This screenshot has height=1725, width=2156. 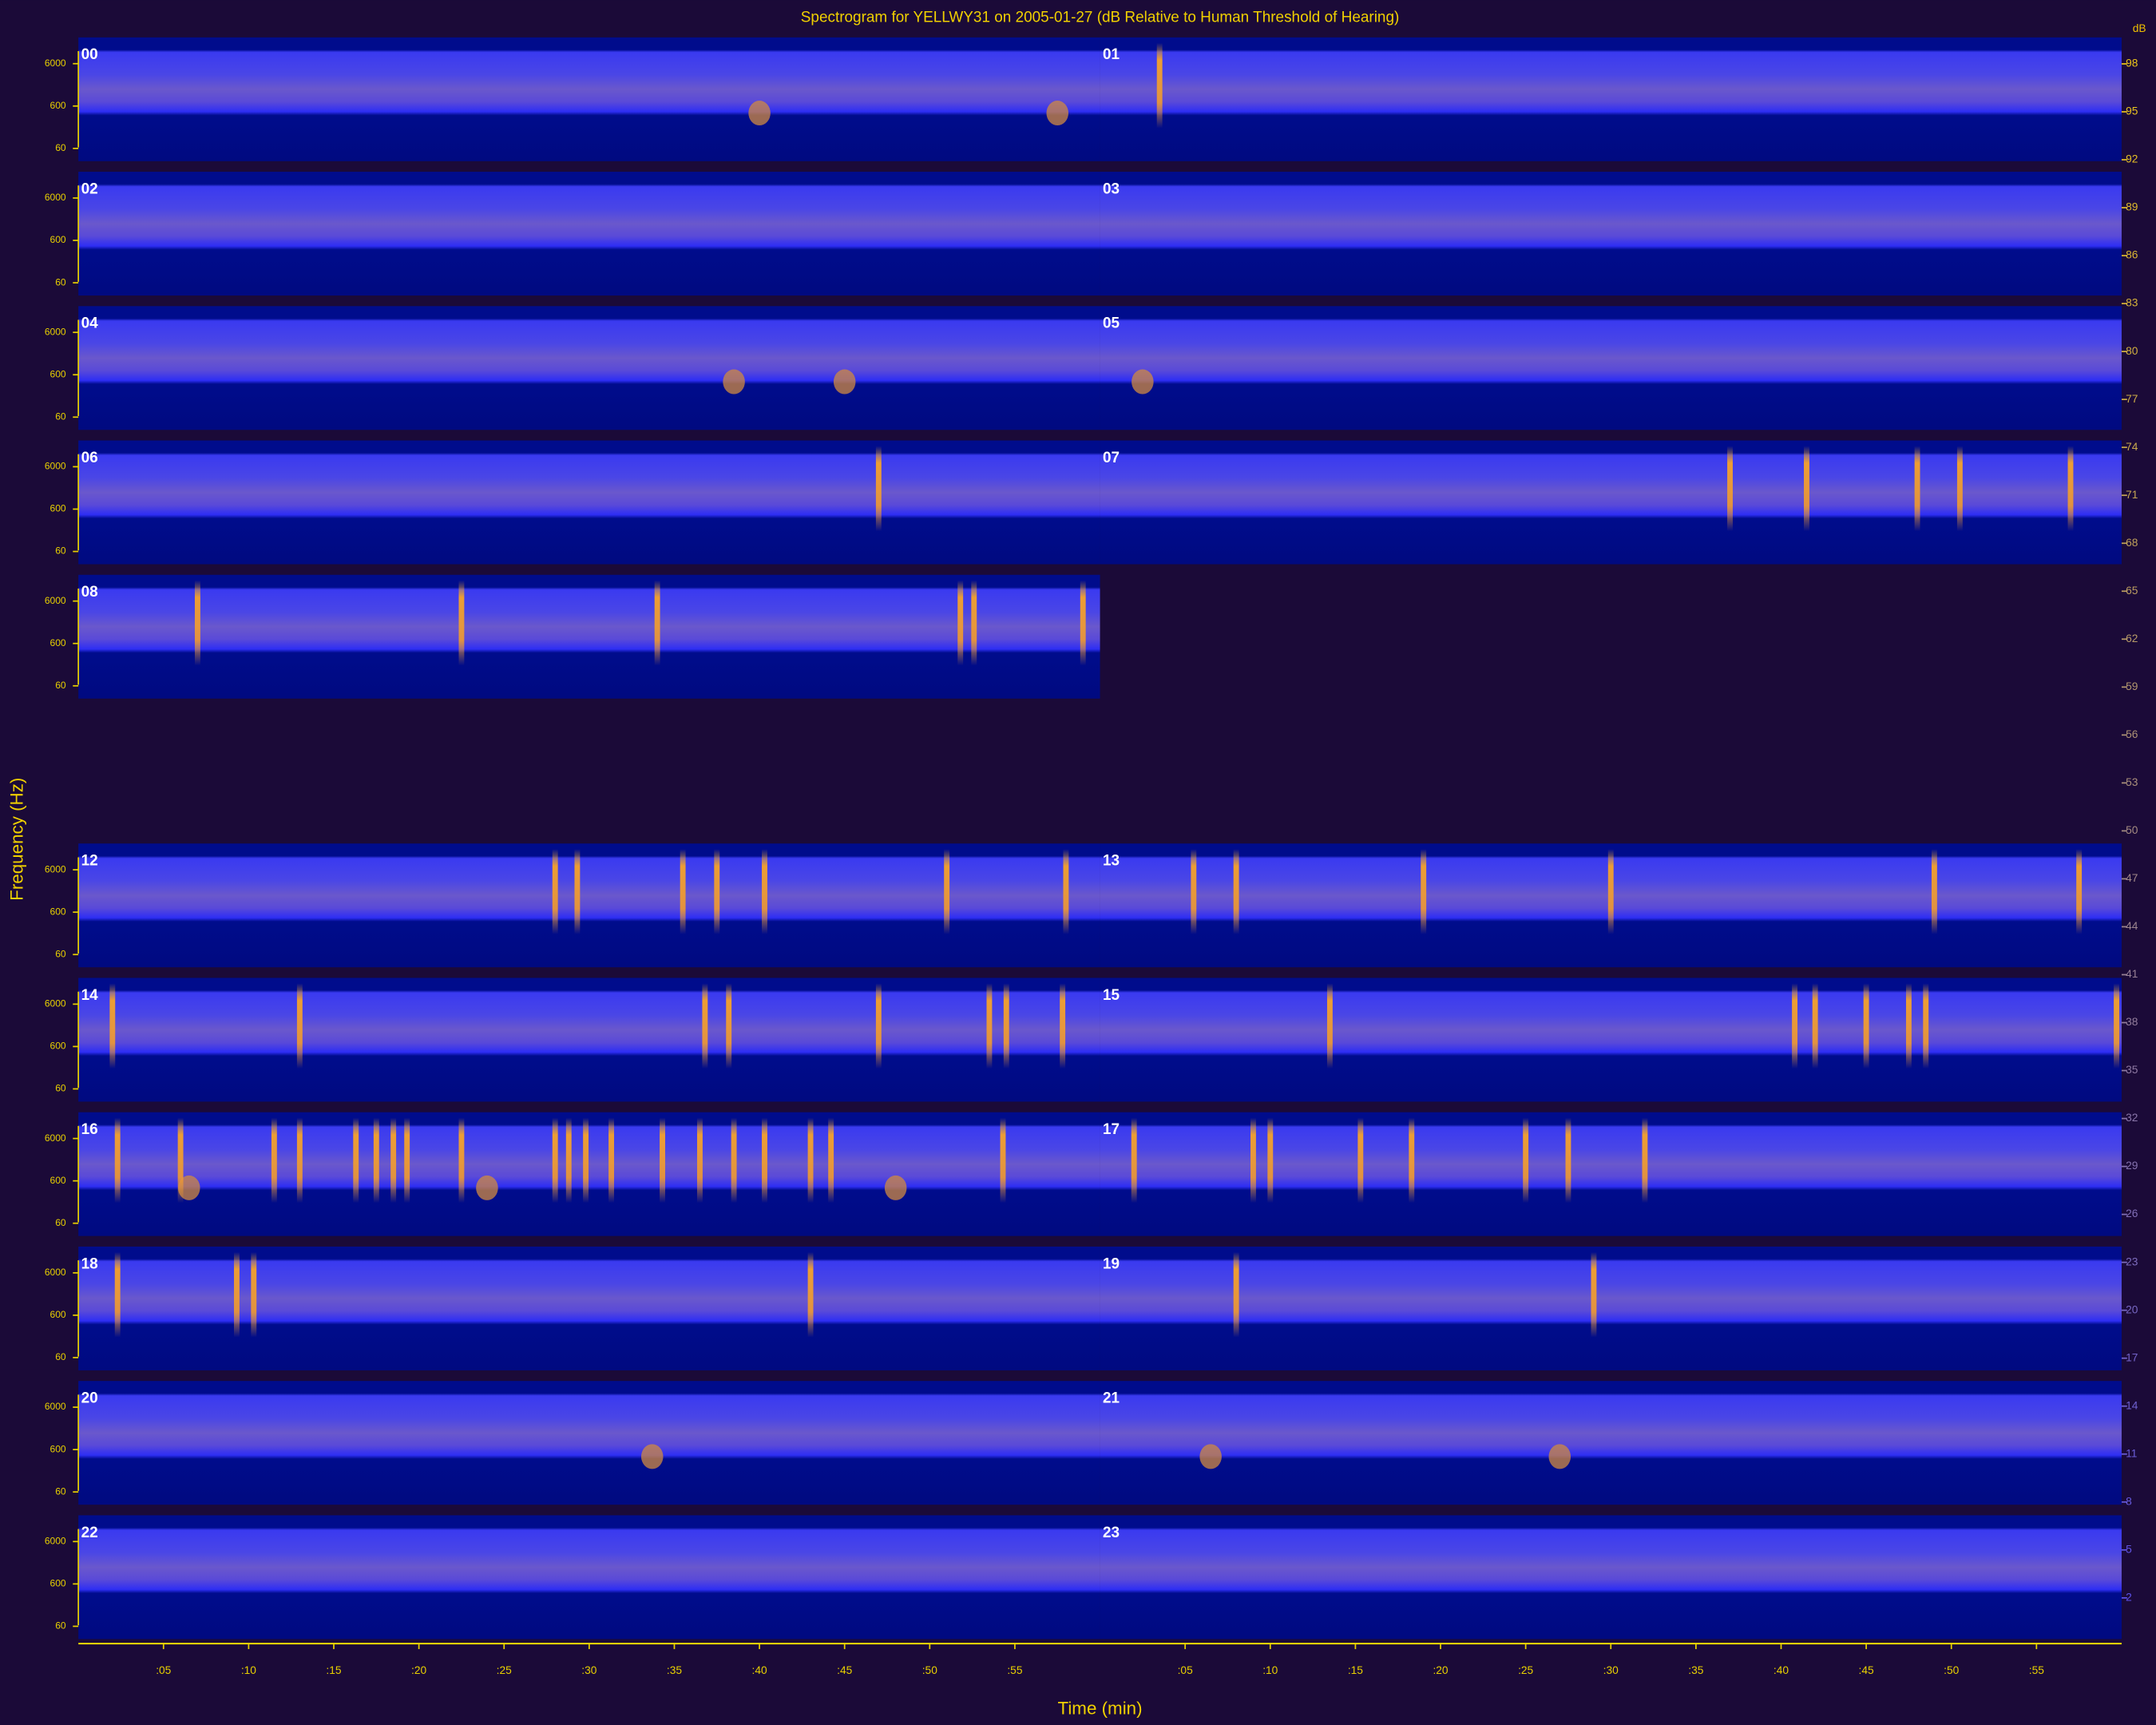 I want to click on hour-label: 12, so click(x=89, y=862).